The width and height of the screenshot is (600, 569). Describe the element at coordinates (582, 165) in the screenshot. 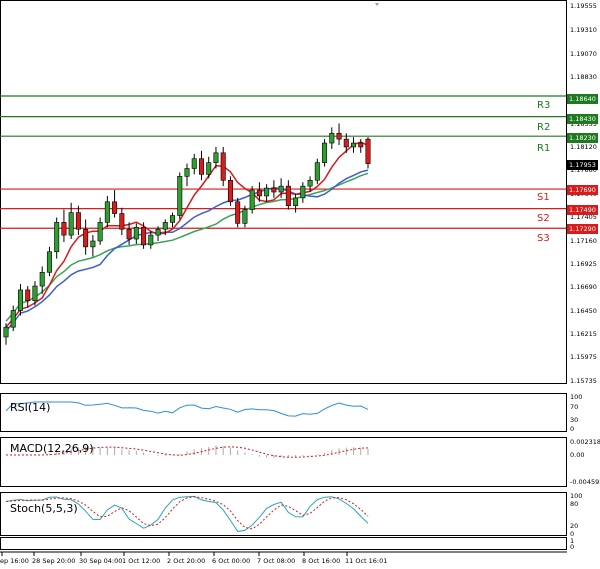

I see `current-price-tag: 1.17953` at that location.